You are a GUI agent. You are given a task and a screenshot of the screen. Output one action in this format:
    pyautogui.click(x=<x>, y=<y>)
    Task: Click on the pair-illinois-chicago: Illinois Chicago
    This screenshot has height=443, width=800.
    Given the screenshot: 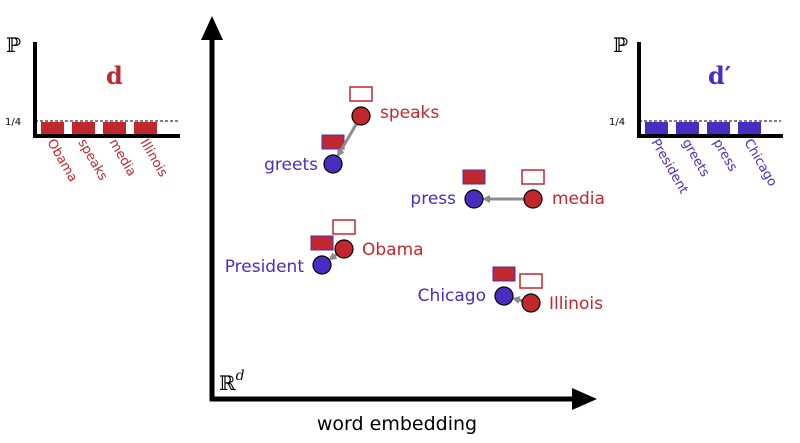 What is the action you would take?
    pyautogui.click(x=510, y=290)
    